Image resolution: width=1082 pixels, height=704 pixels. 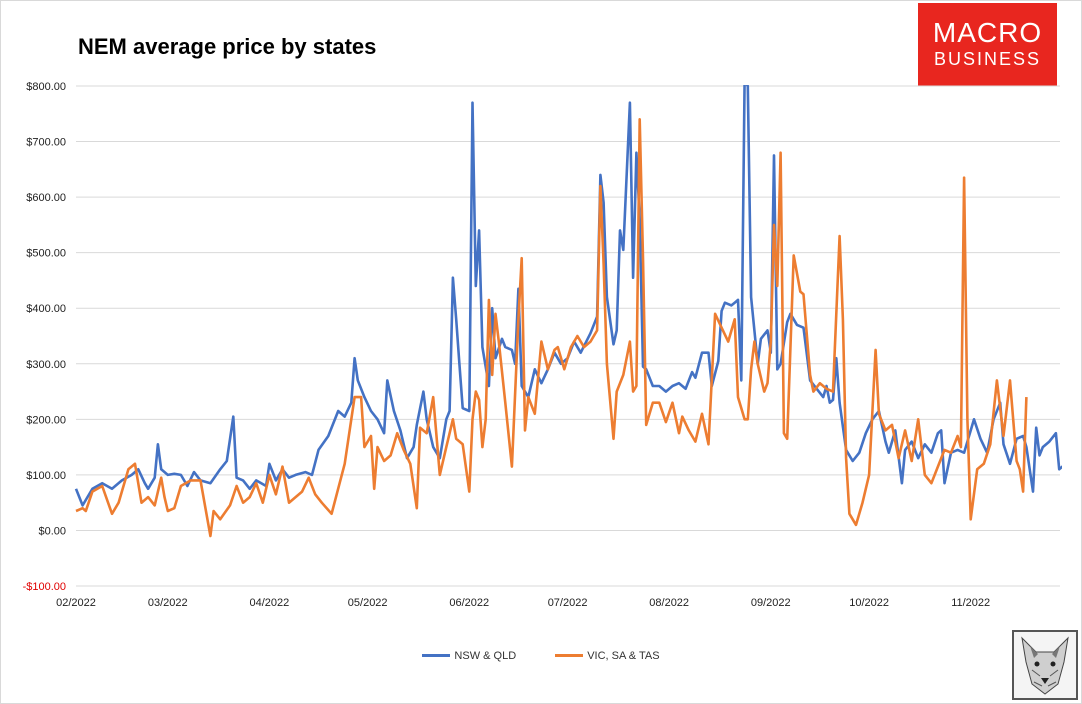 What do you see at coordinates (46, 476) in the screenshot?
I see `y-tick-label: $100.00` at bounding box center [46, 476].